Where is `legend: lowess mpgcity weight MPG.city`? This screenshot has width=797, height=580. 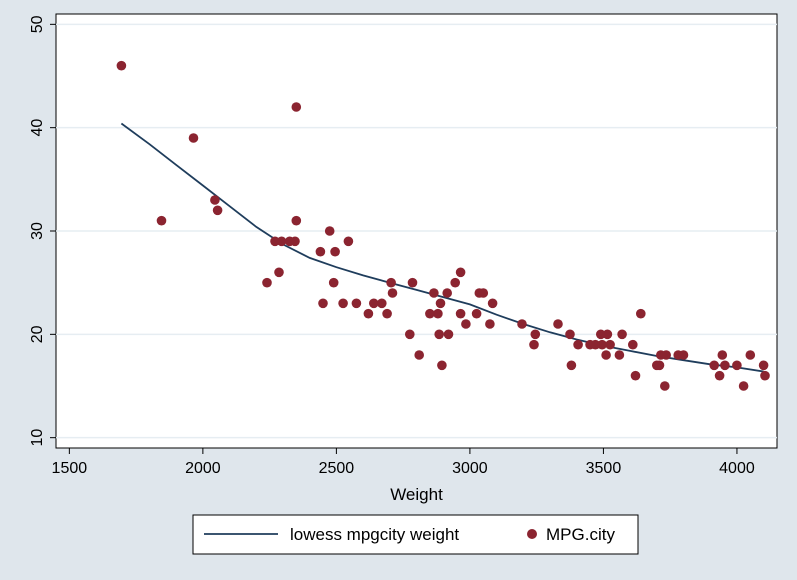
legend: lowess mpgcity weight MPG.city is located at coordinates (415, 534).